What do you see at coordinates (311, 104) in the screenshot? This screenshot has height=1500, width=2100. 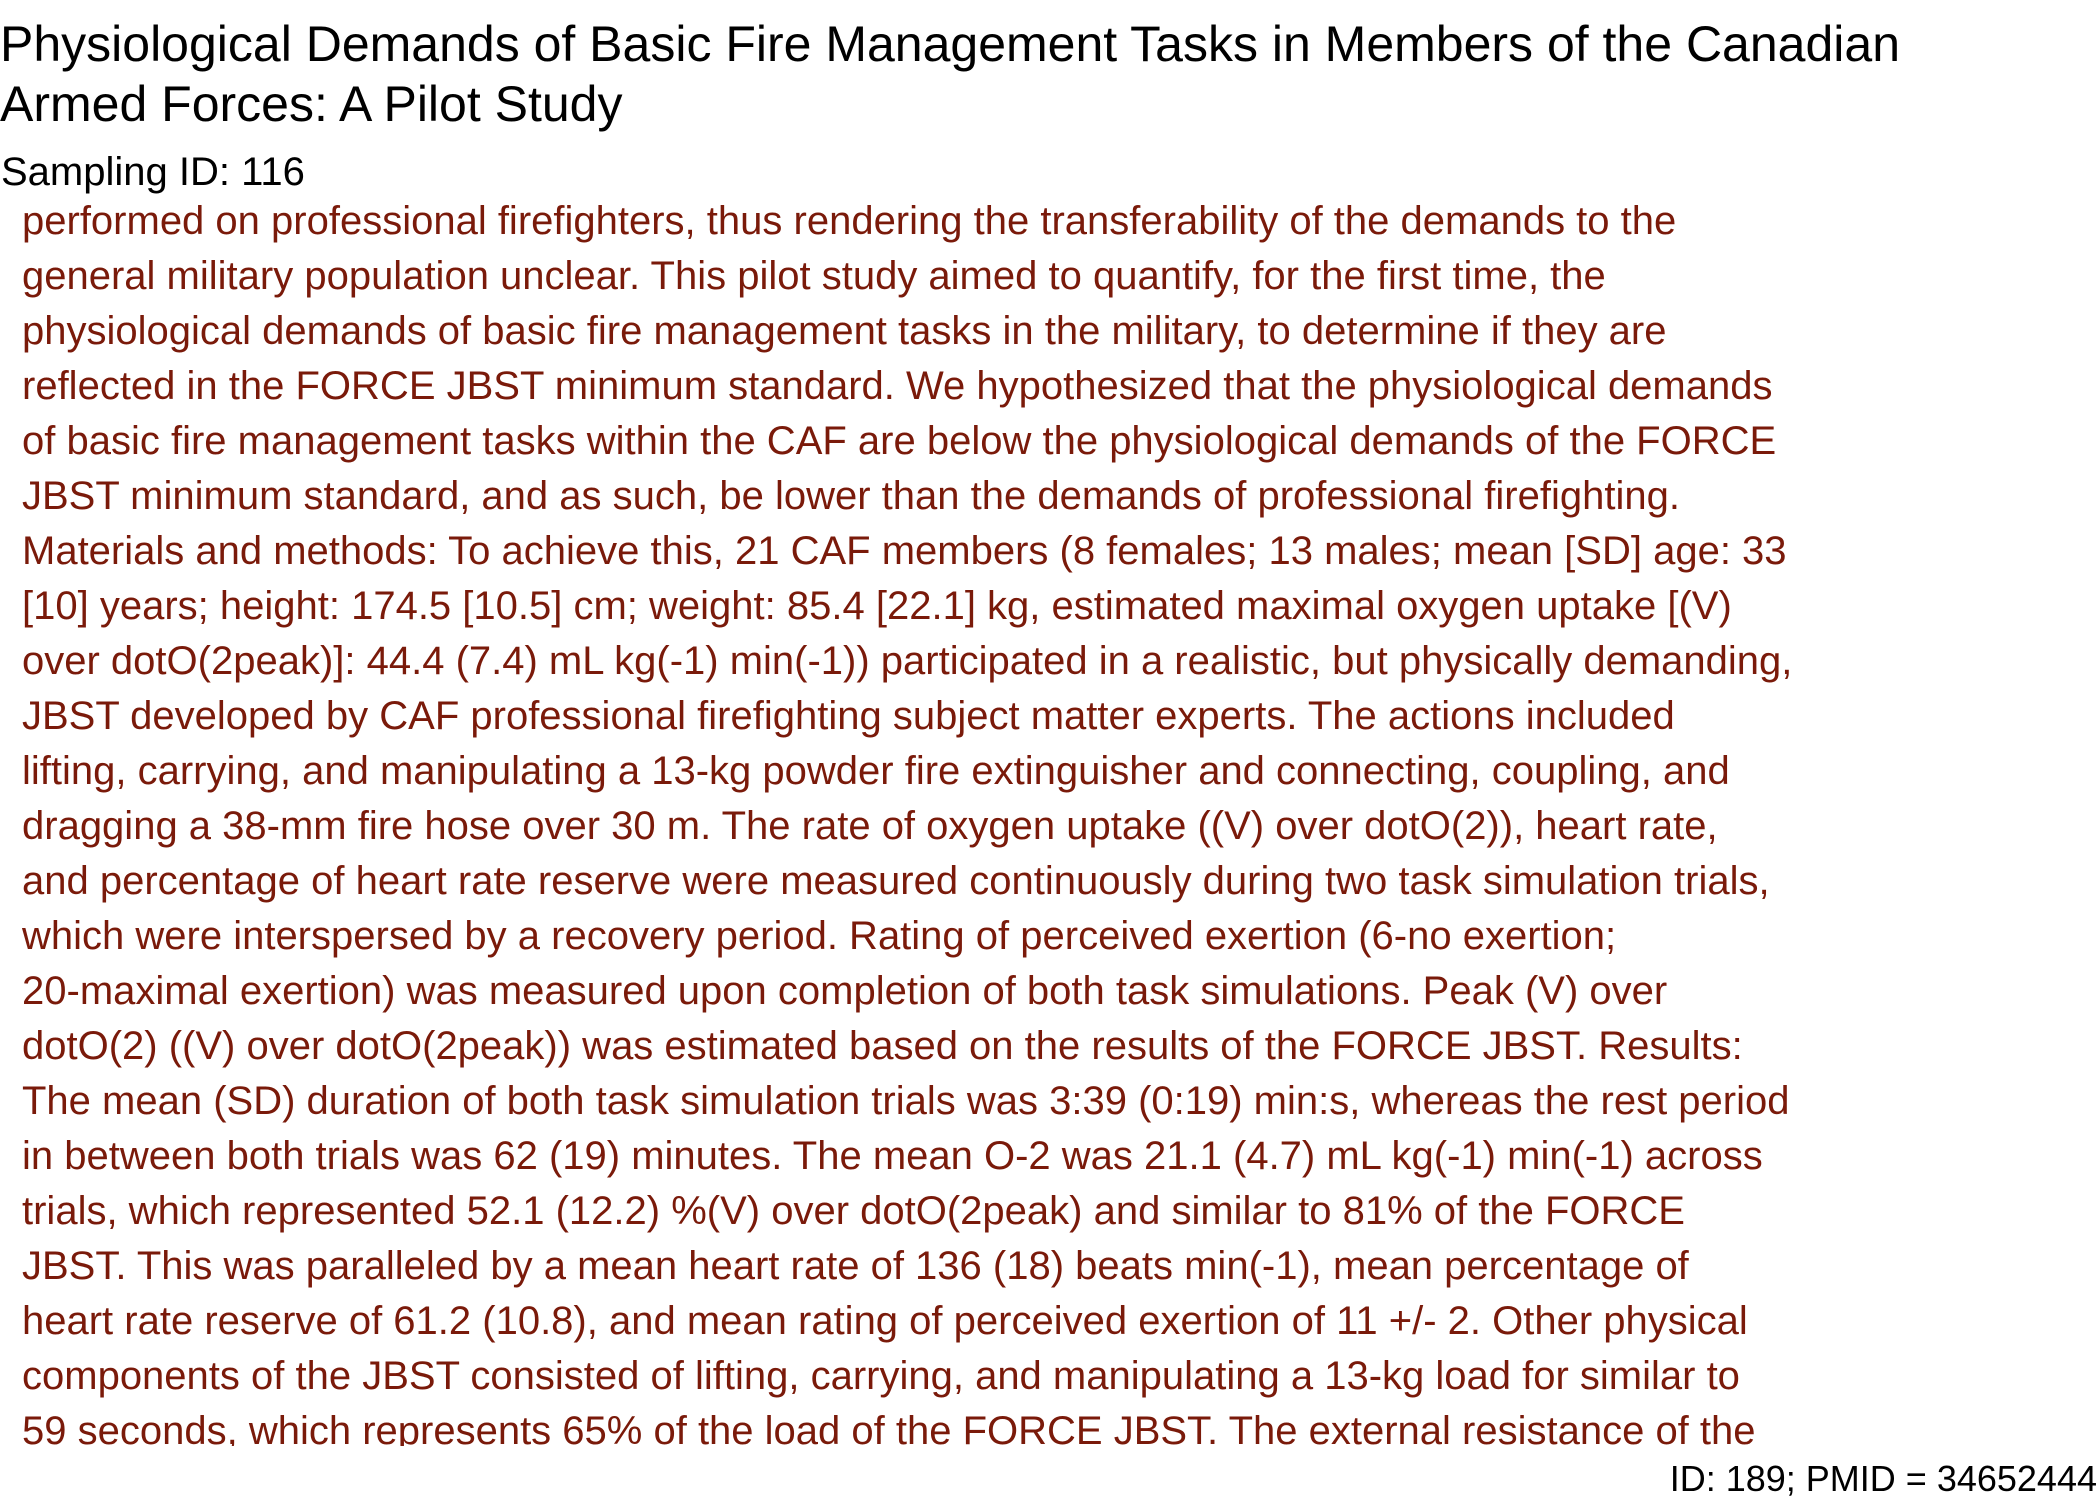 I see `paper-title-line: Armed Forces: A Pilot Study` at bounding box center [311, 104].